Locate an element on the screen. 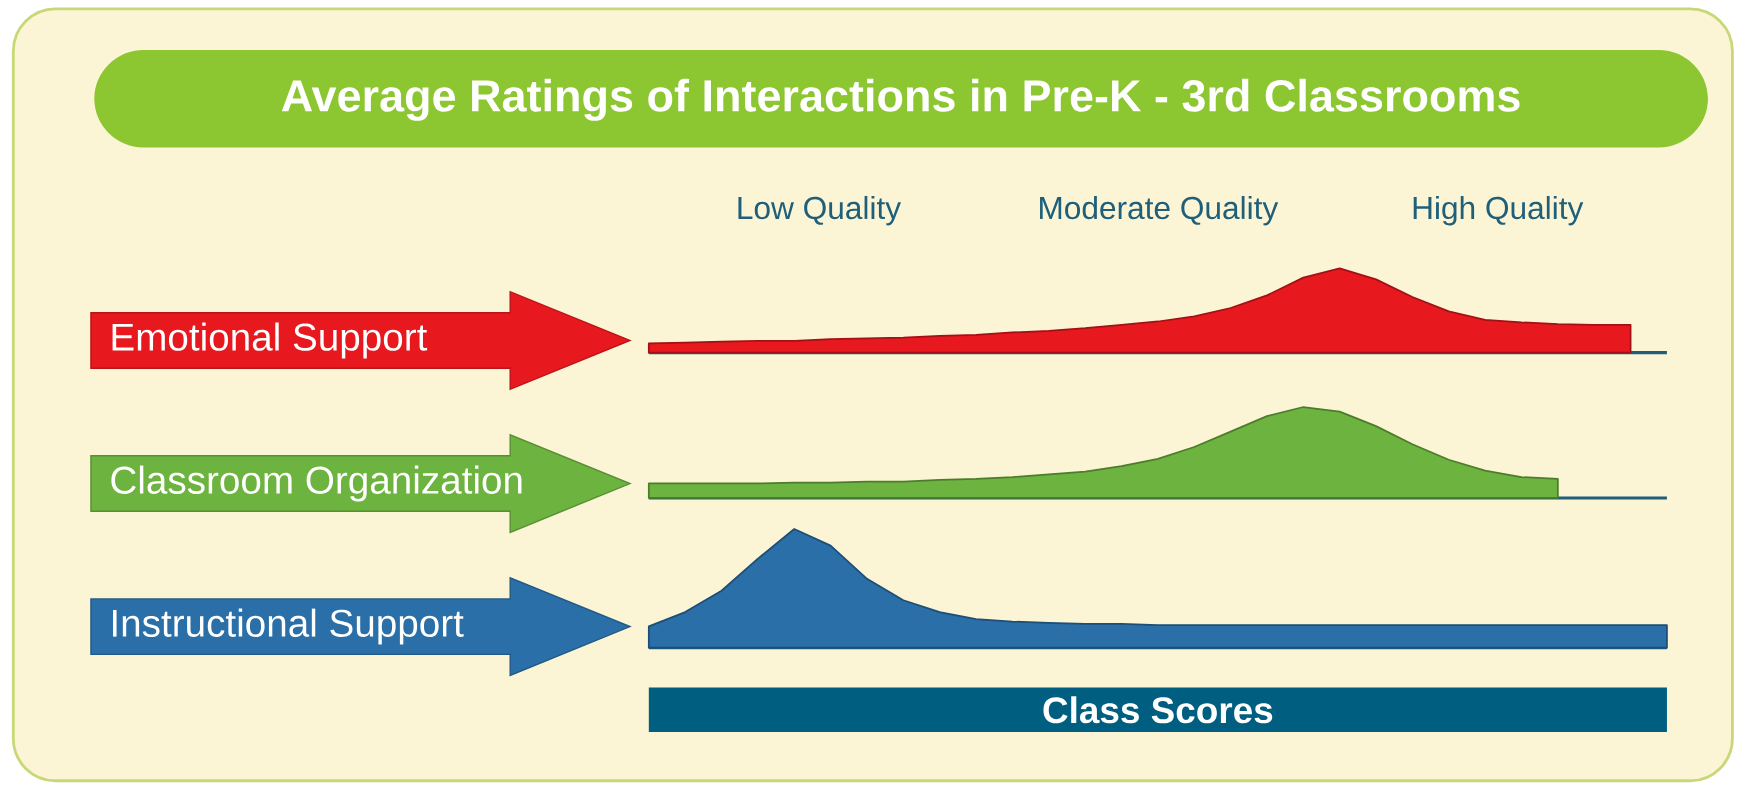  text: High Quality is located at coordinates (1498, 210).